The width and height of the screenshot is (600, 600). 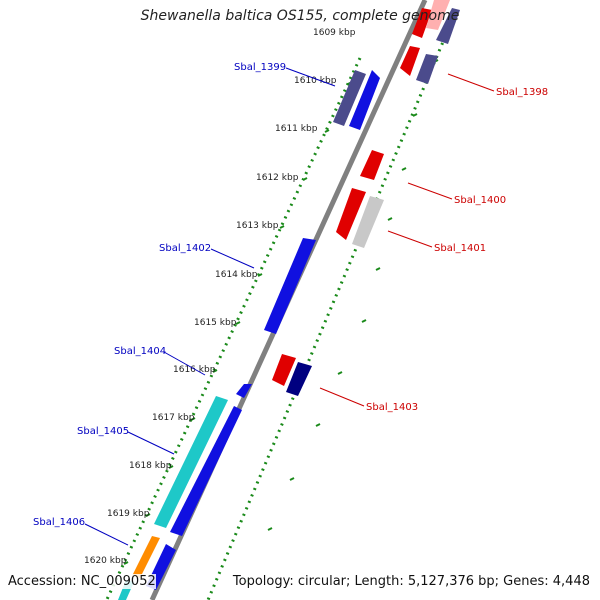 What do you see at coordinates (206, 471) in the screenshot?
I see `gene-sbal-1405-blue` at bounding box center [206, 471].